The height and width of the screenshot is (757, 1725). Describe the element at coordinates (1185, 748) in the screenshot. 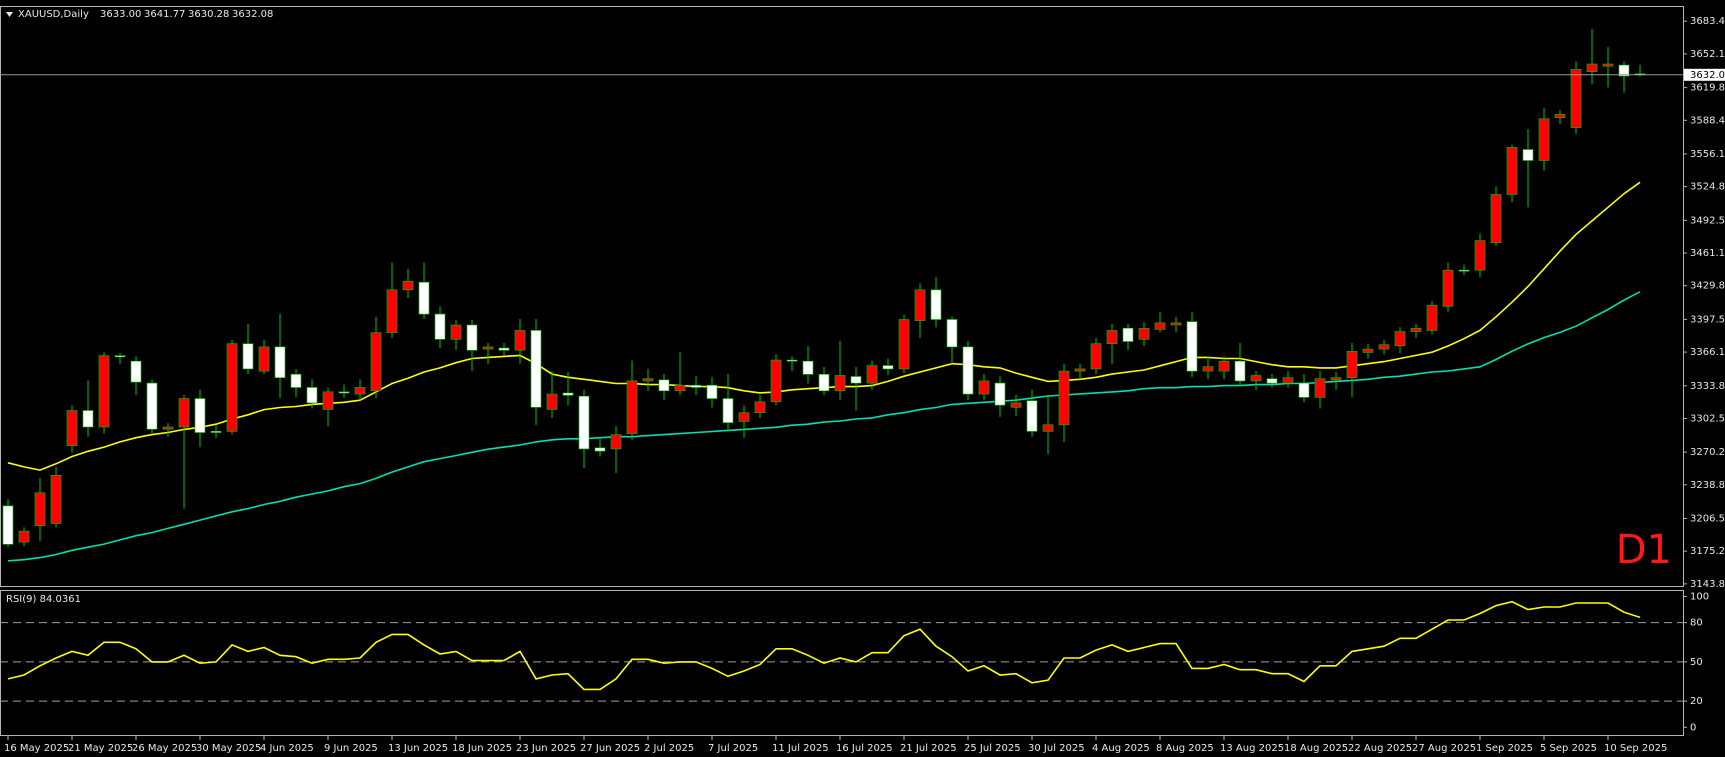

I see `x-tick-label: 8 Aug 2025` at that location.